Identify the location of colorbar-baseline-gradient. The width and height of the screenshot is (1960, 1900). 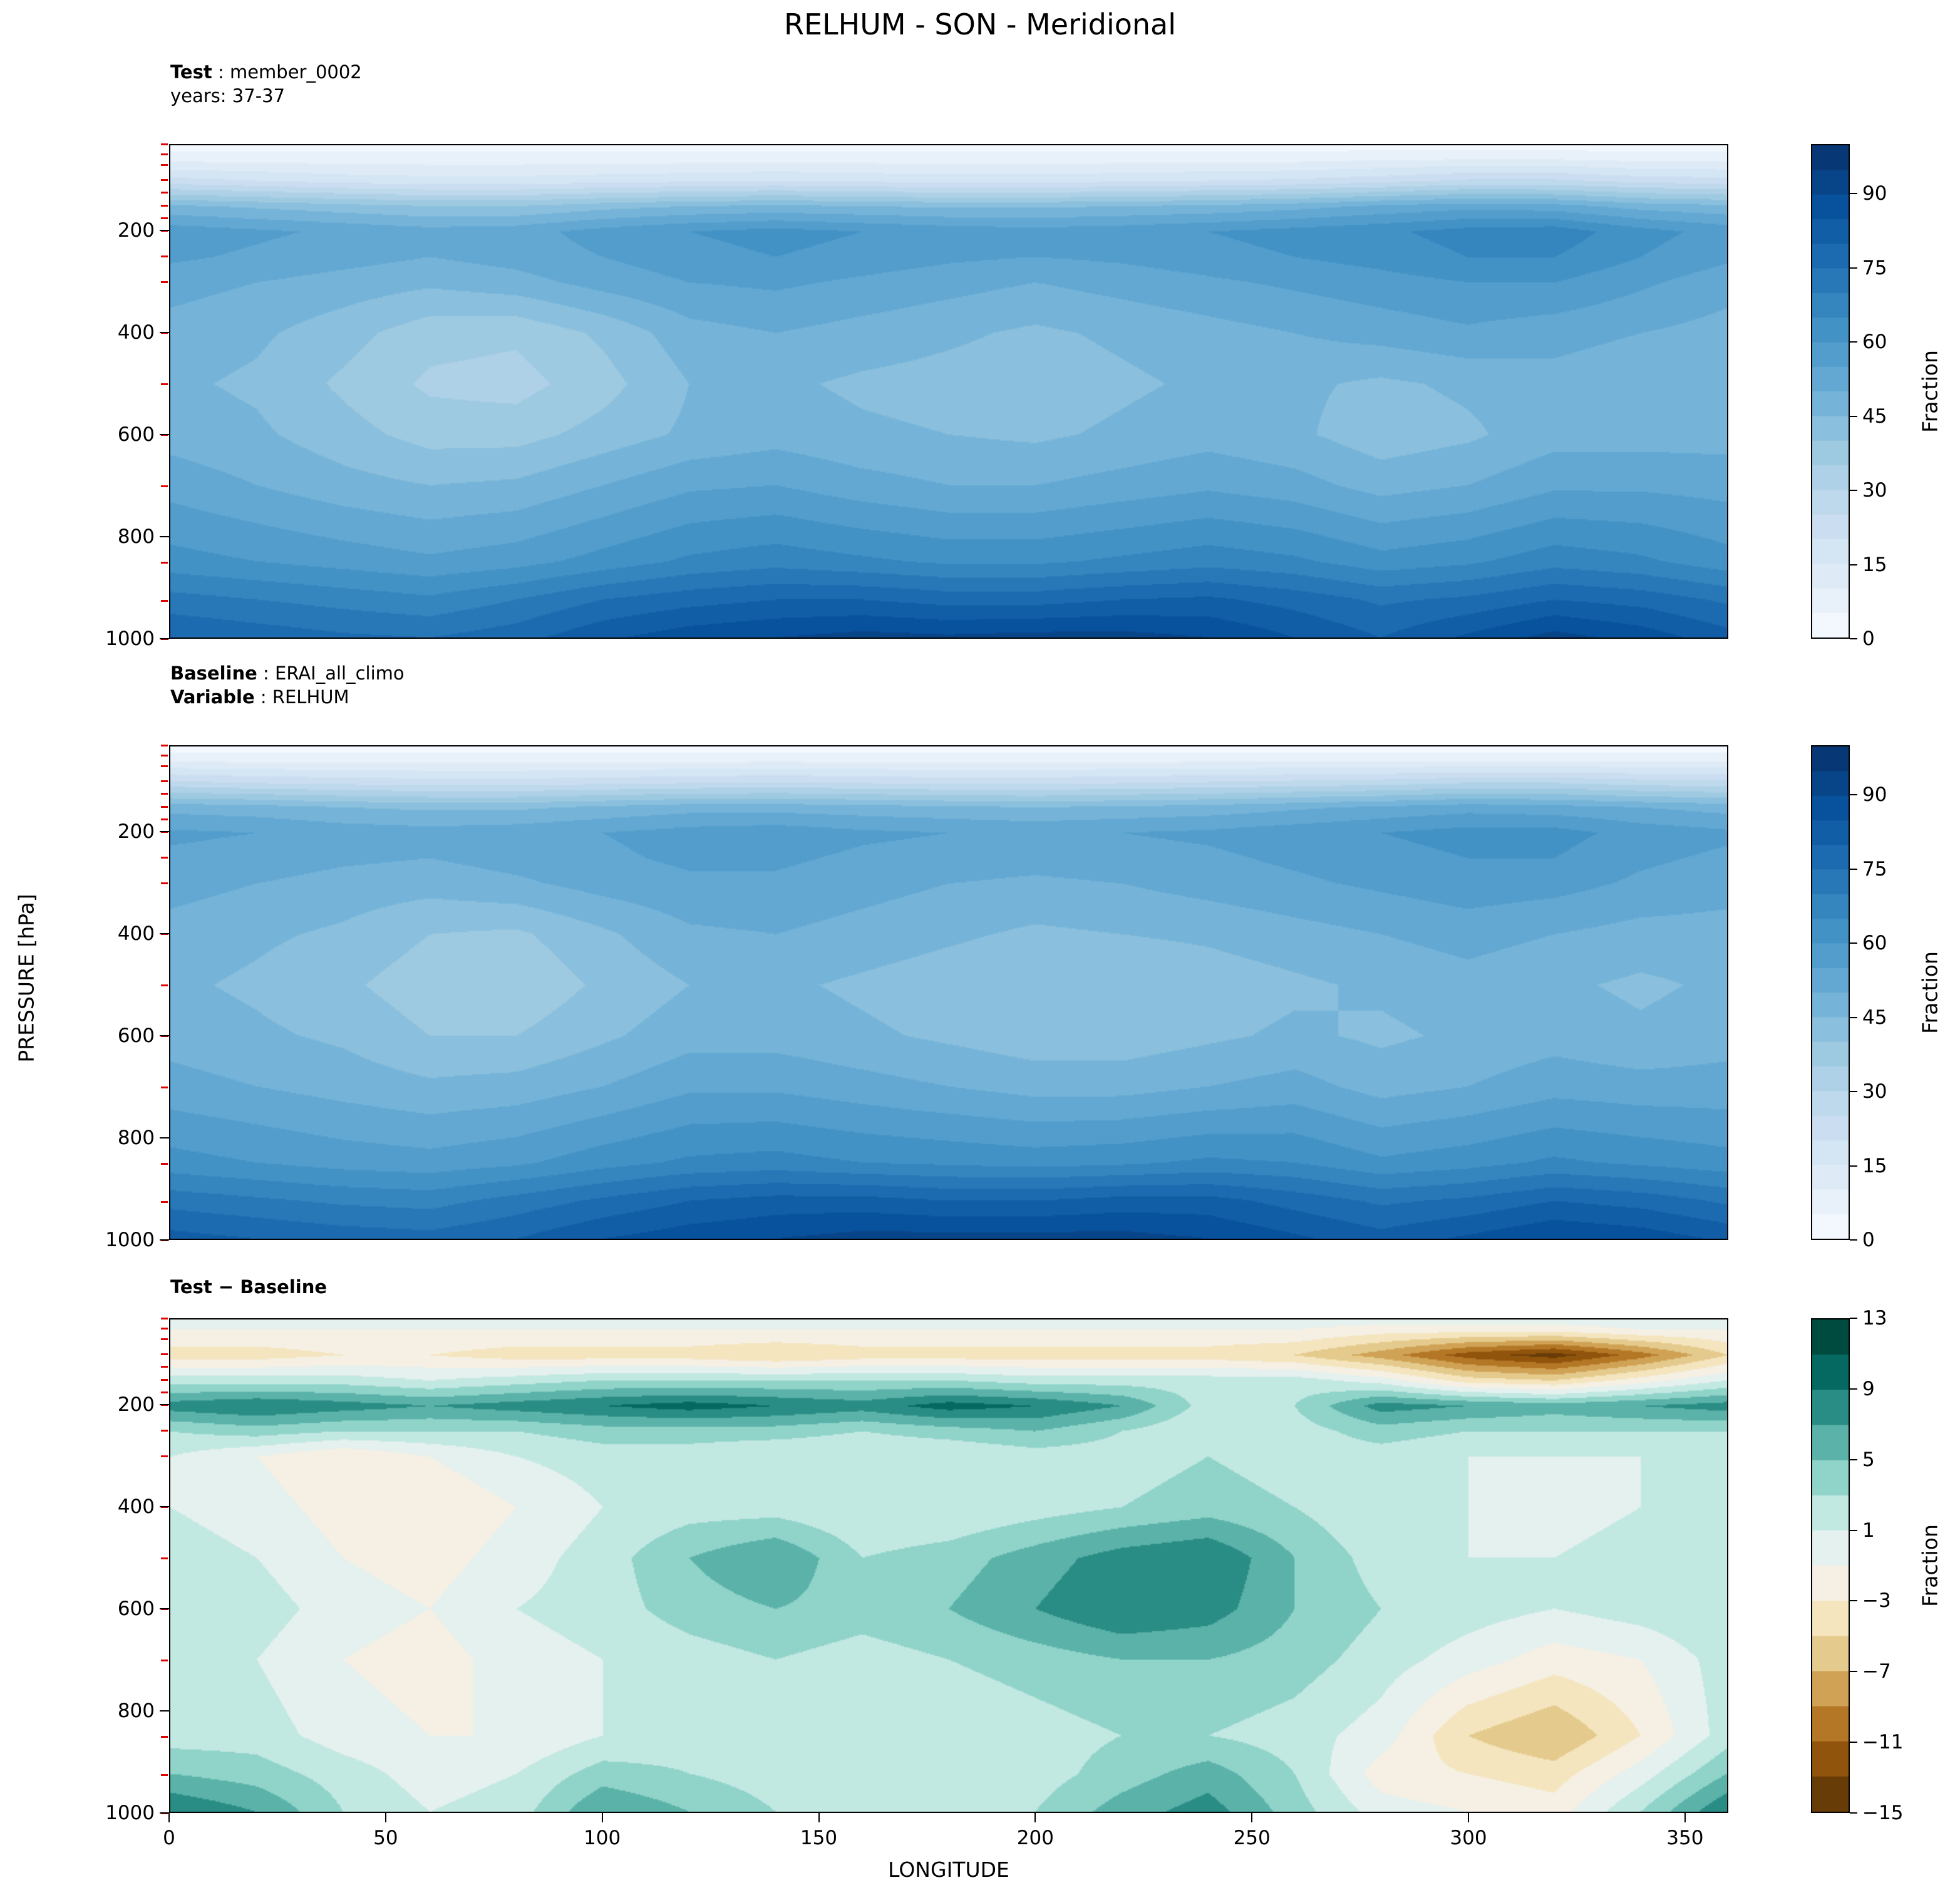
(1830, 992).